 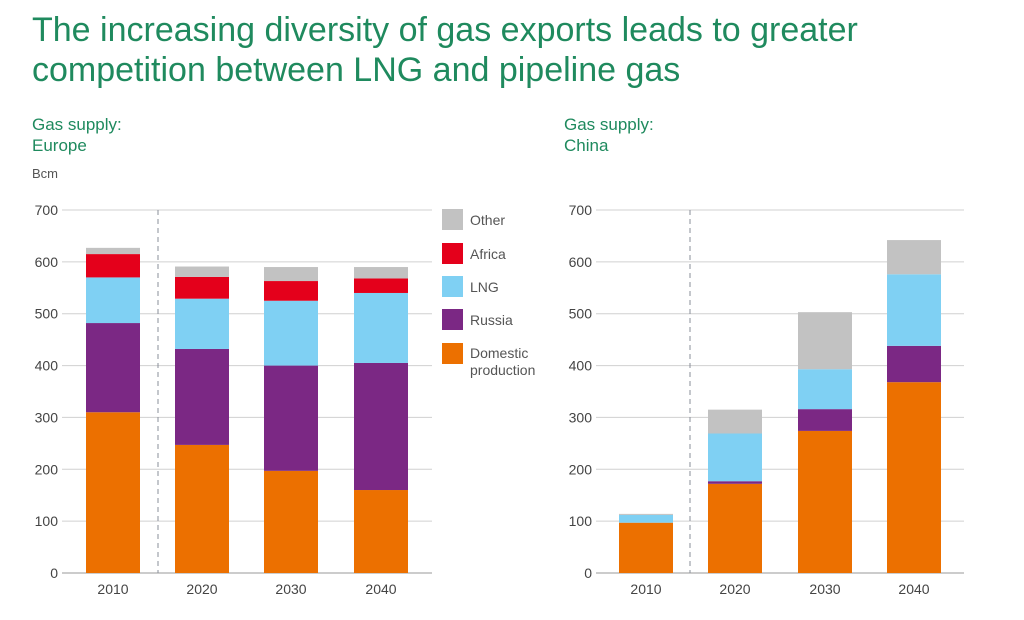 I want to click on europe-bar-2010-other, so click(x=113, y=251).